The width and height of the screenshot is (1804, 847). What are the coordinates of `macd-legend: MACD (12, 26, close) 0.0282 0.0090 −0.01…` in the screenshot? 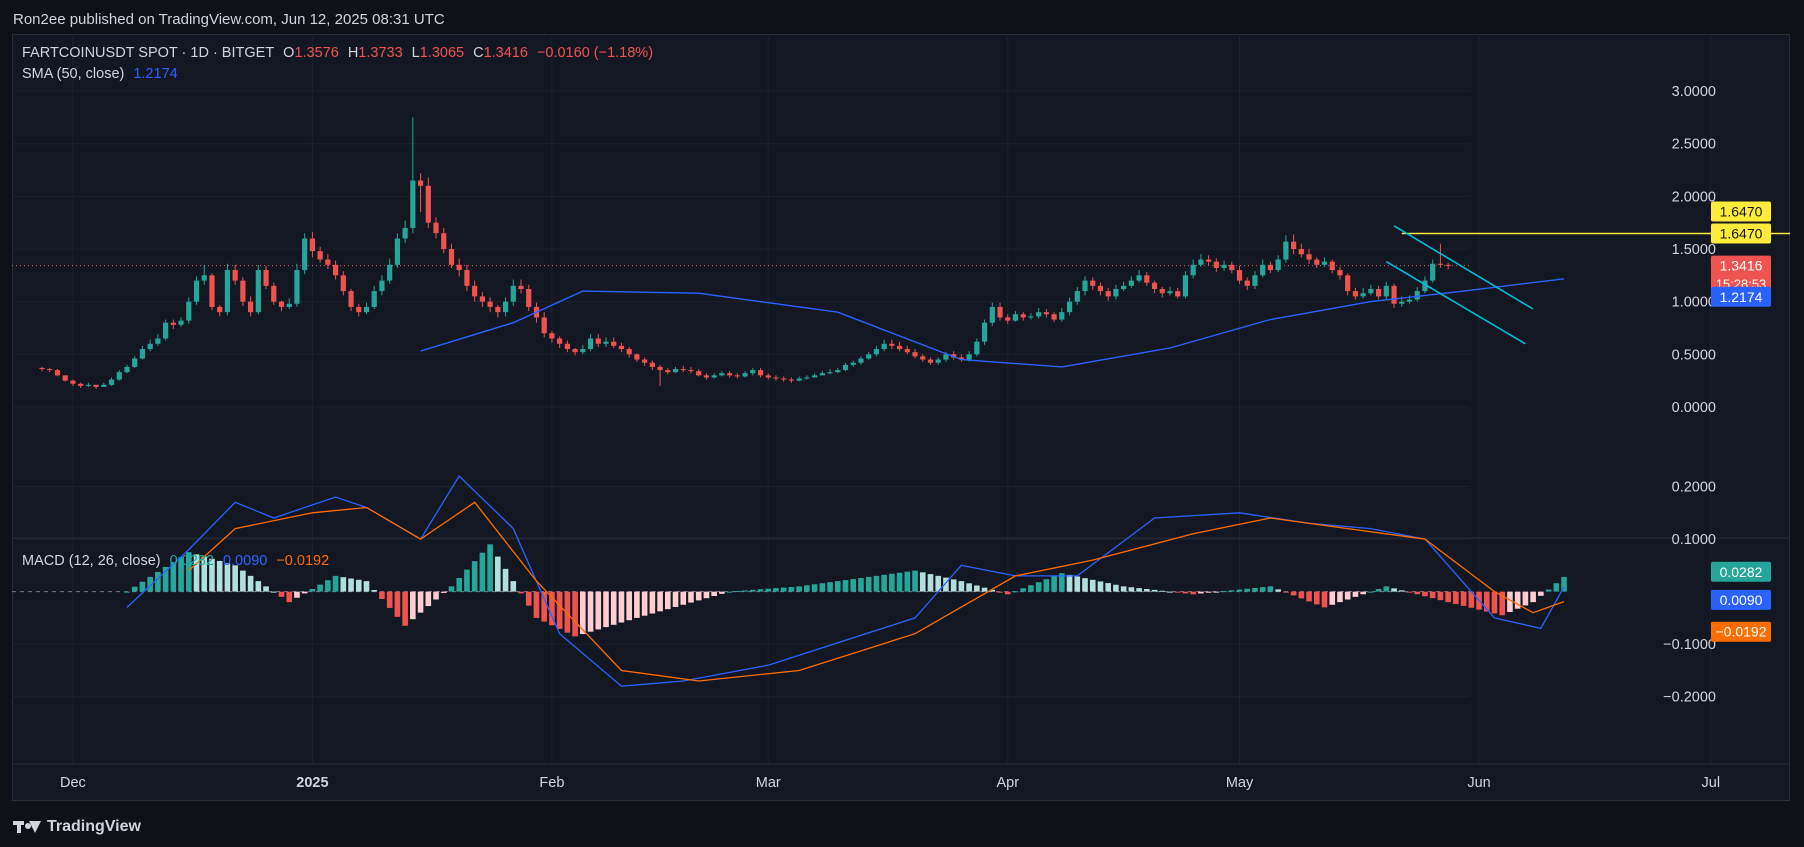 It's located at (175, 561).